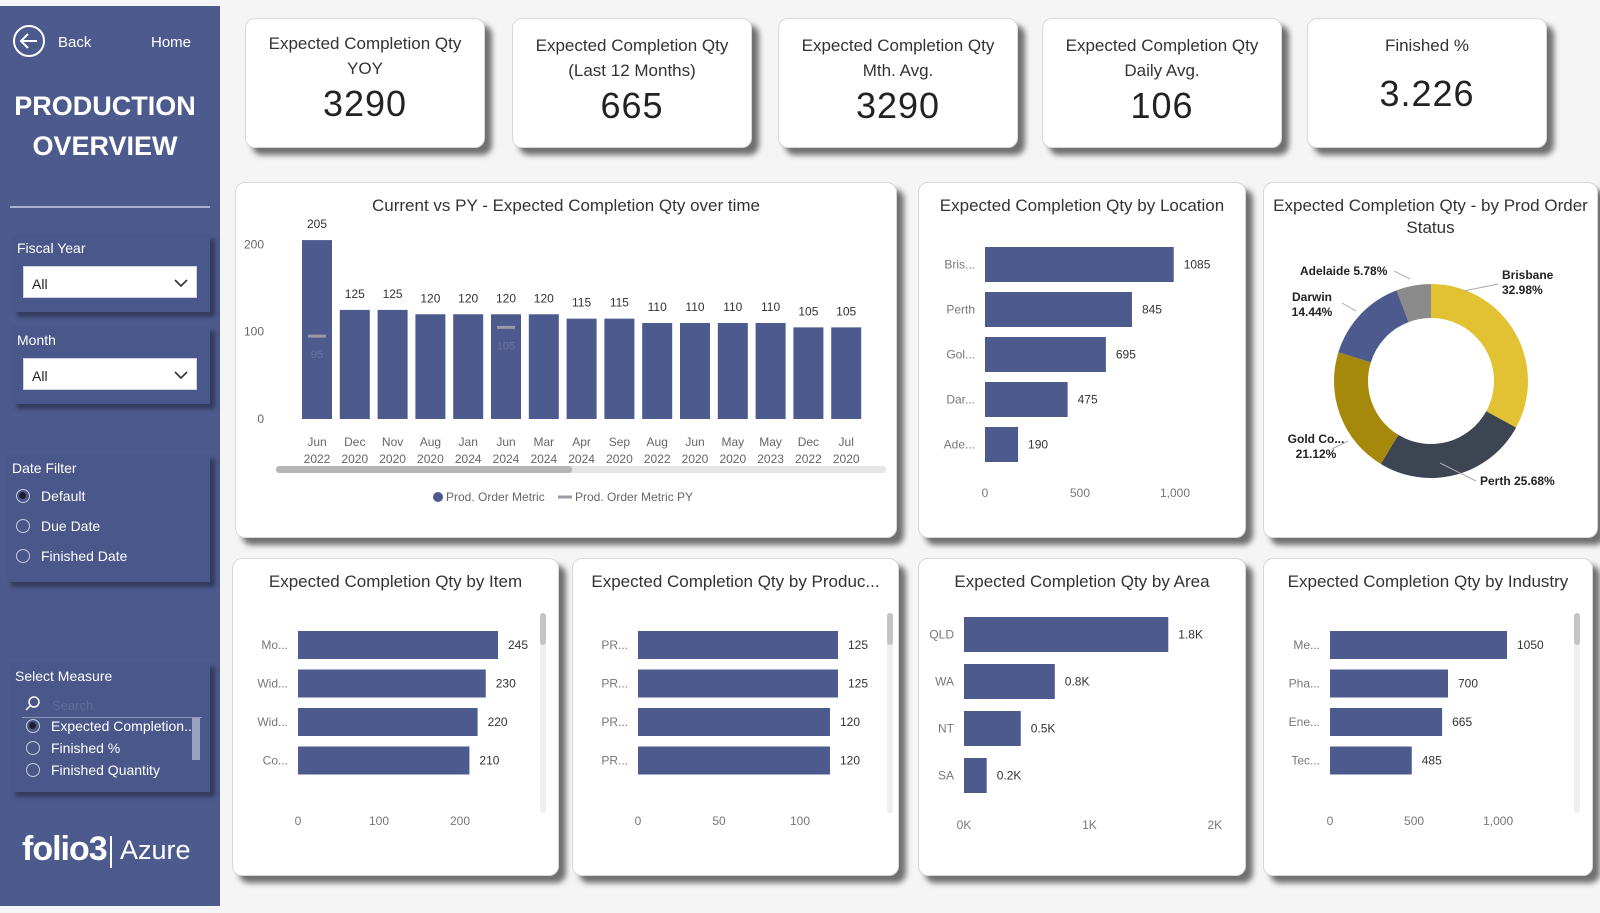 Image resolution: width=1600 pixels, height=913 pixels. I want to click on category-label: QLD, so click(941, 635).